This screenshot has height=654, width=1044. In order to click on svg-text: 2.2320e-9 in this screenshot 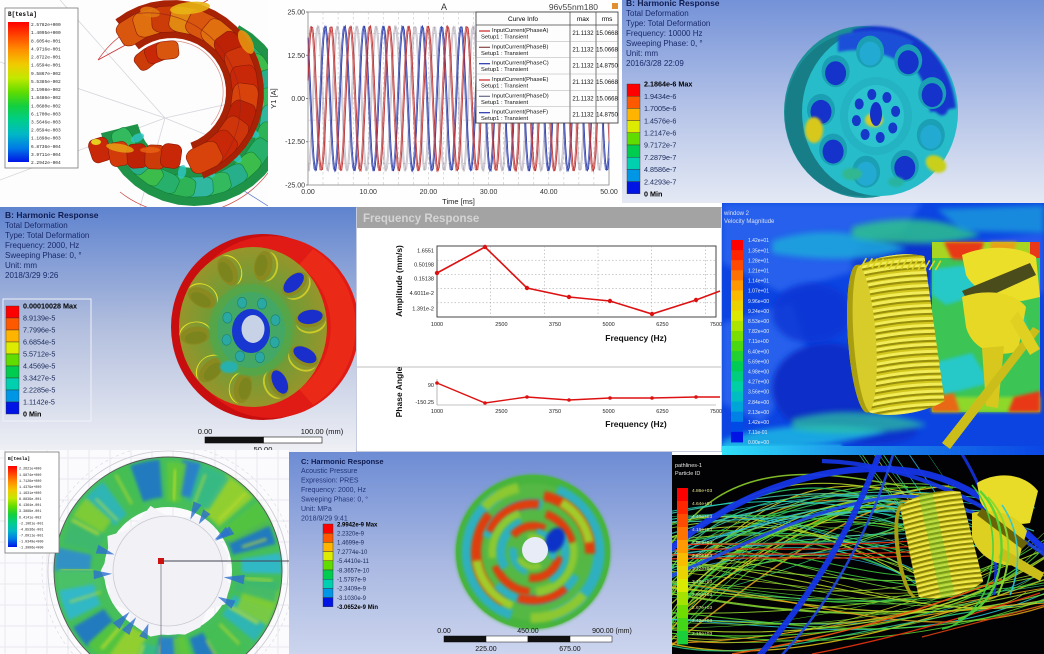, I will do `click(351, 535)`.